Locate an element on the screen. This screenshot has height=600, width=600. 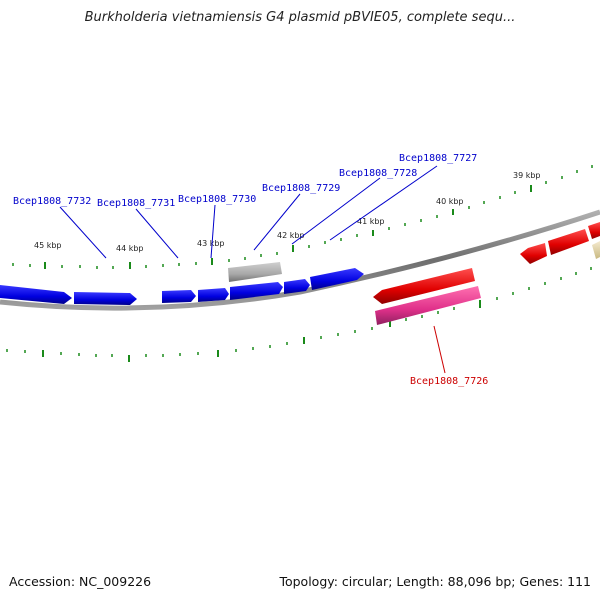
accession-text: Accession: NC_009226 is located at coordinates (80, 581).